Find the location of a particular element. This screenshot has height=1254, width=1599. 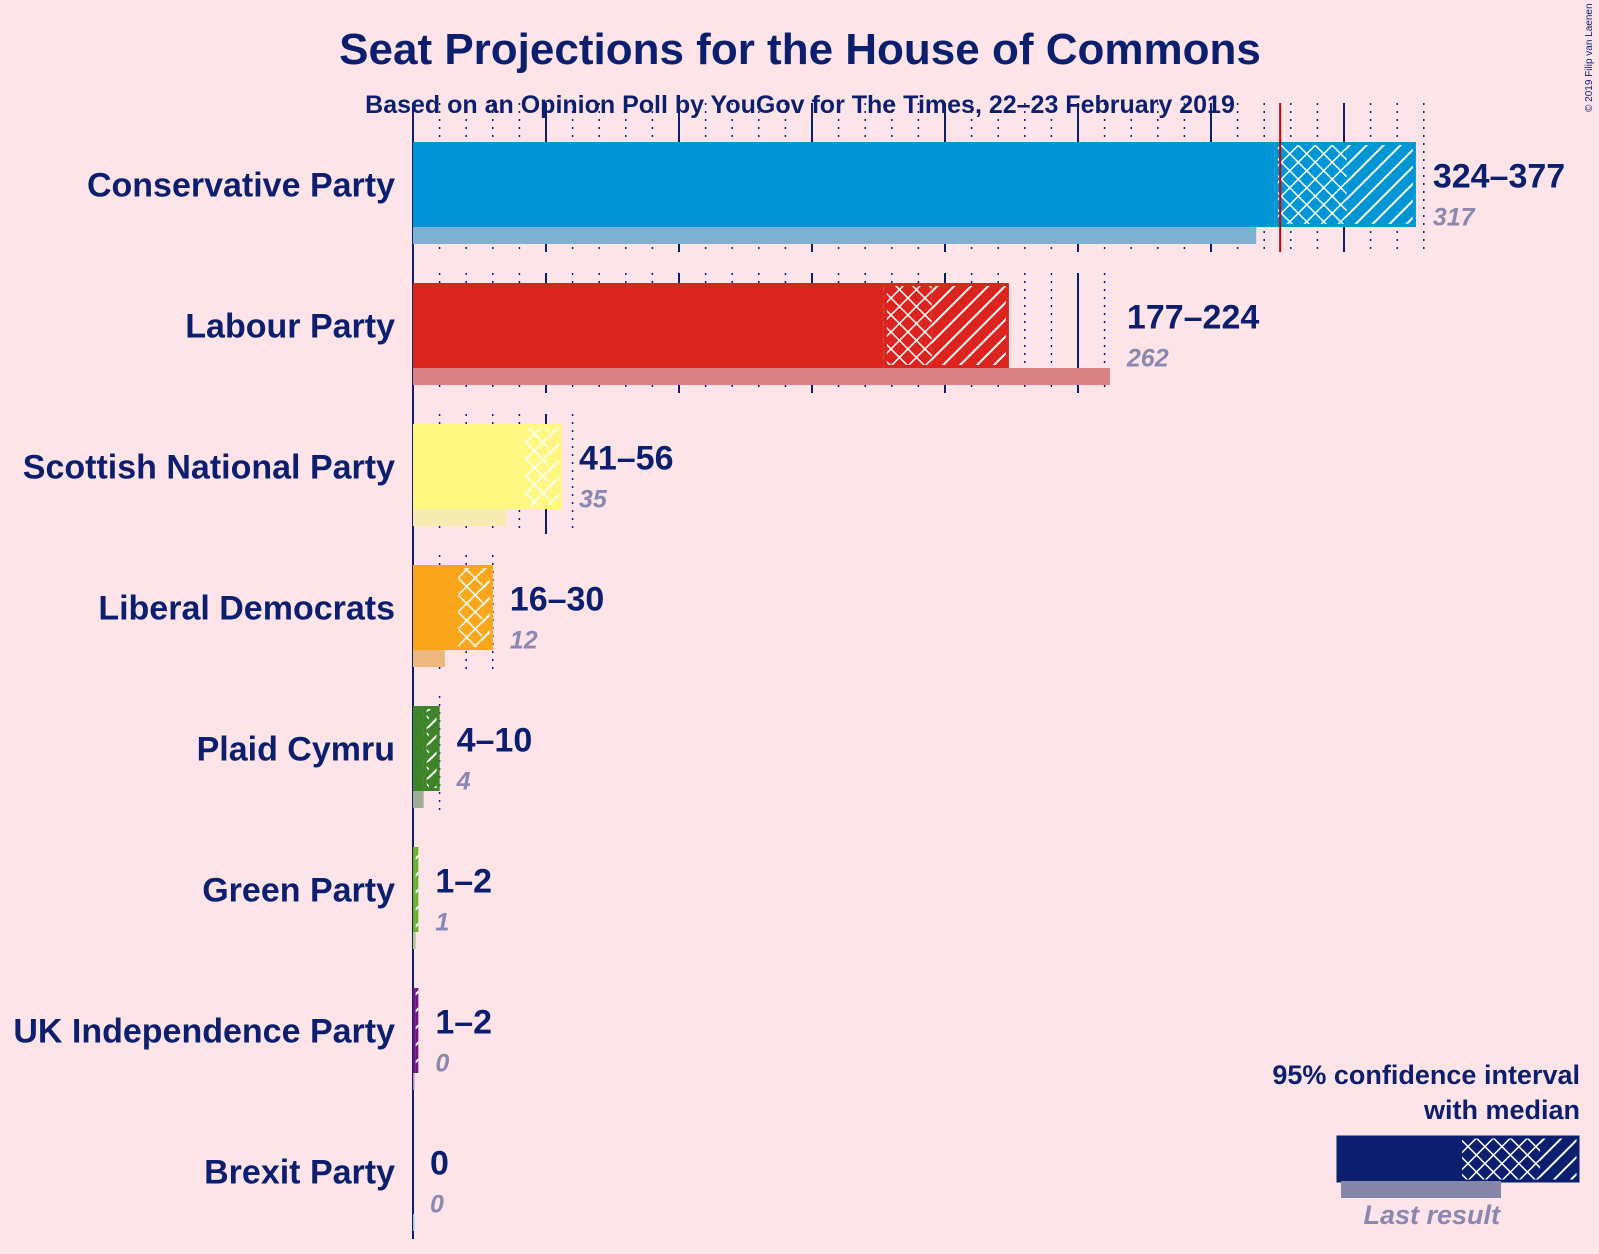

last-result-label: 12 is located at coordinates (524, 641).